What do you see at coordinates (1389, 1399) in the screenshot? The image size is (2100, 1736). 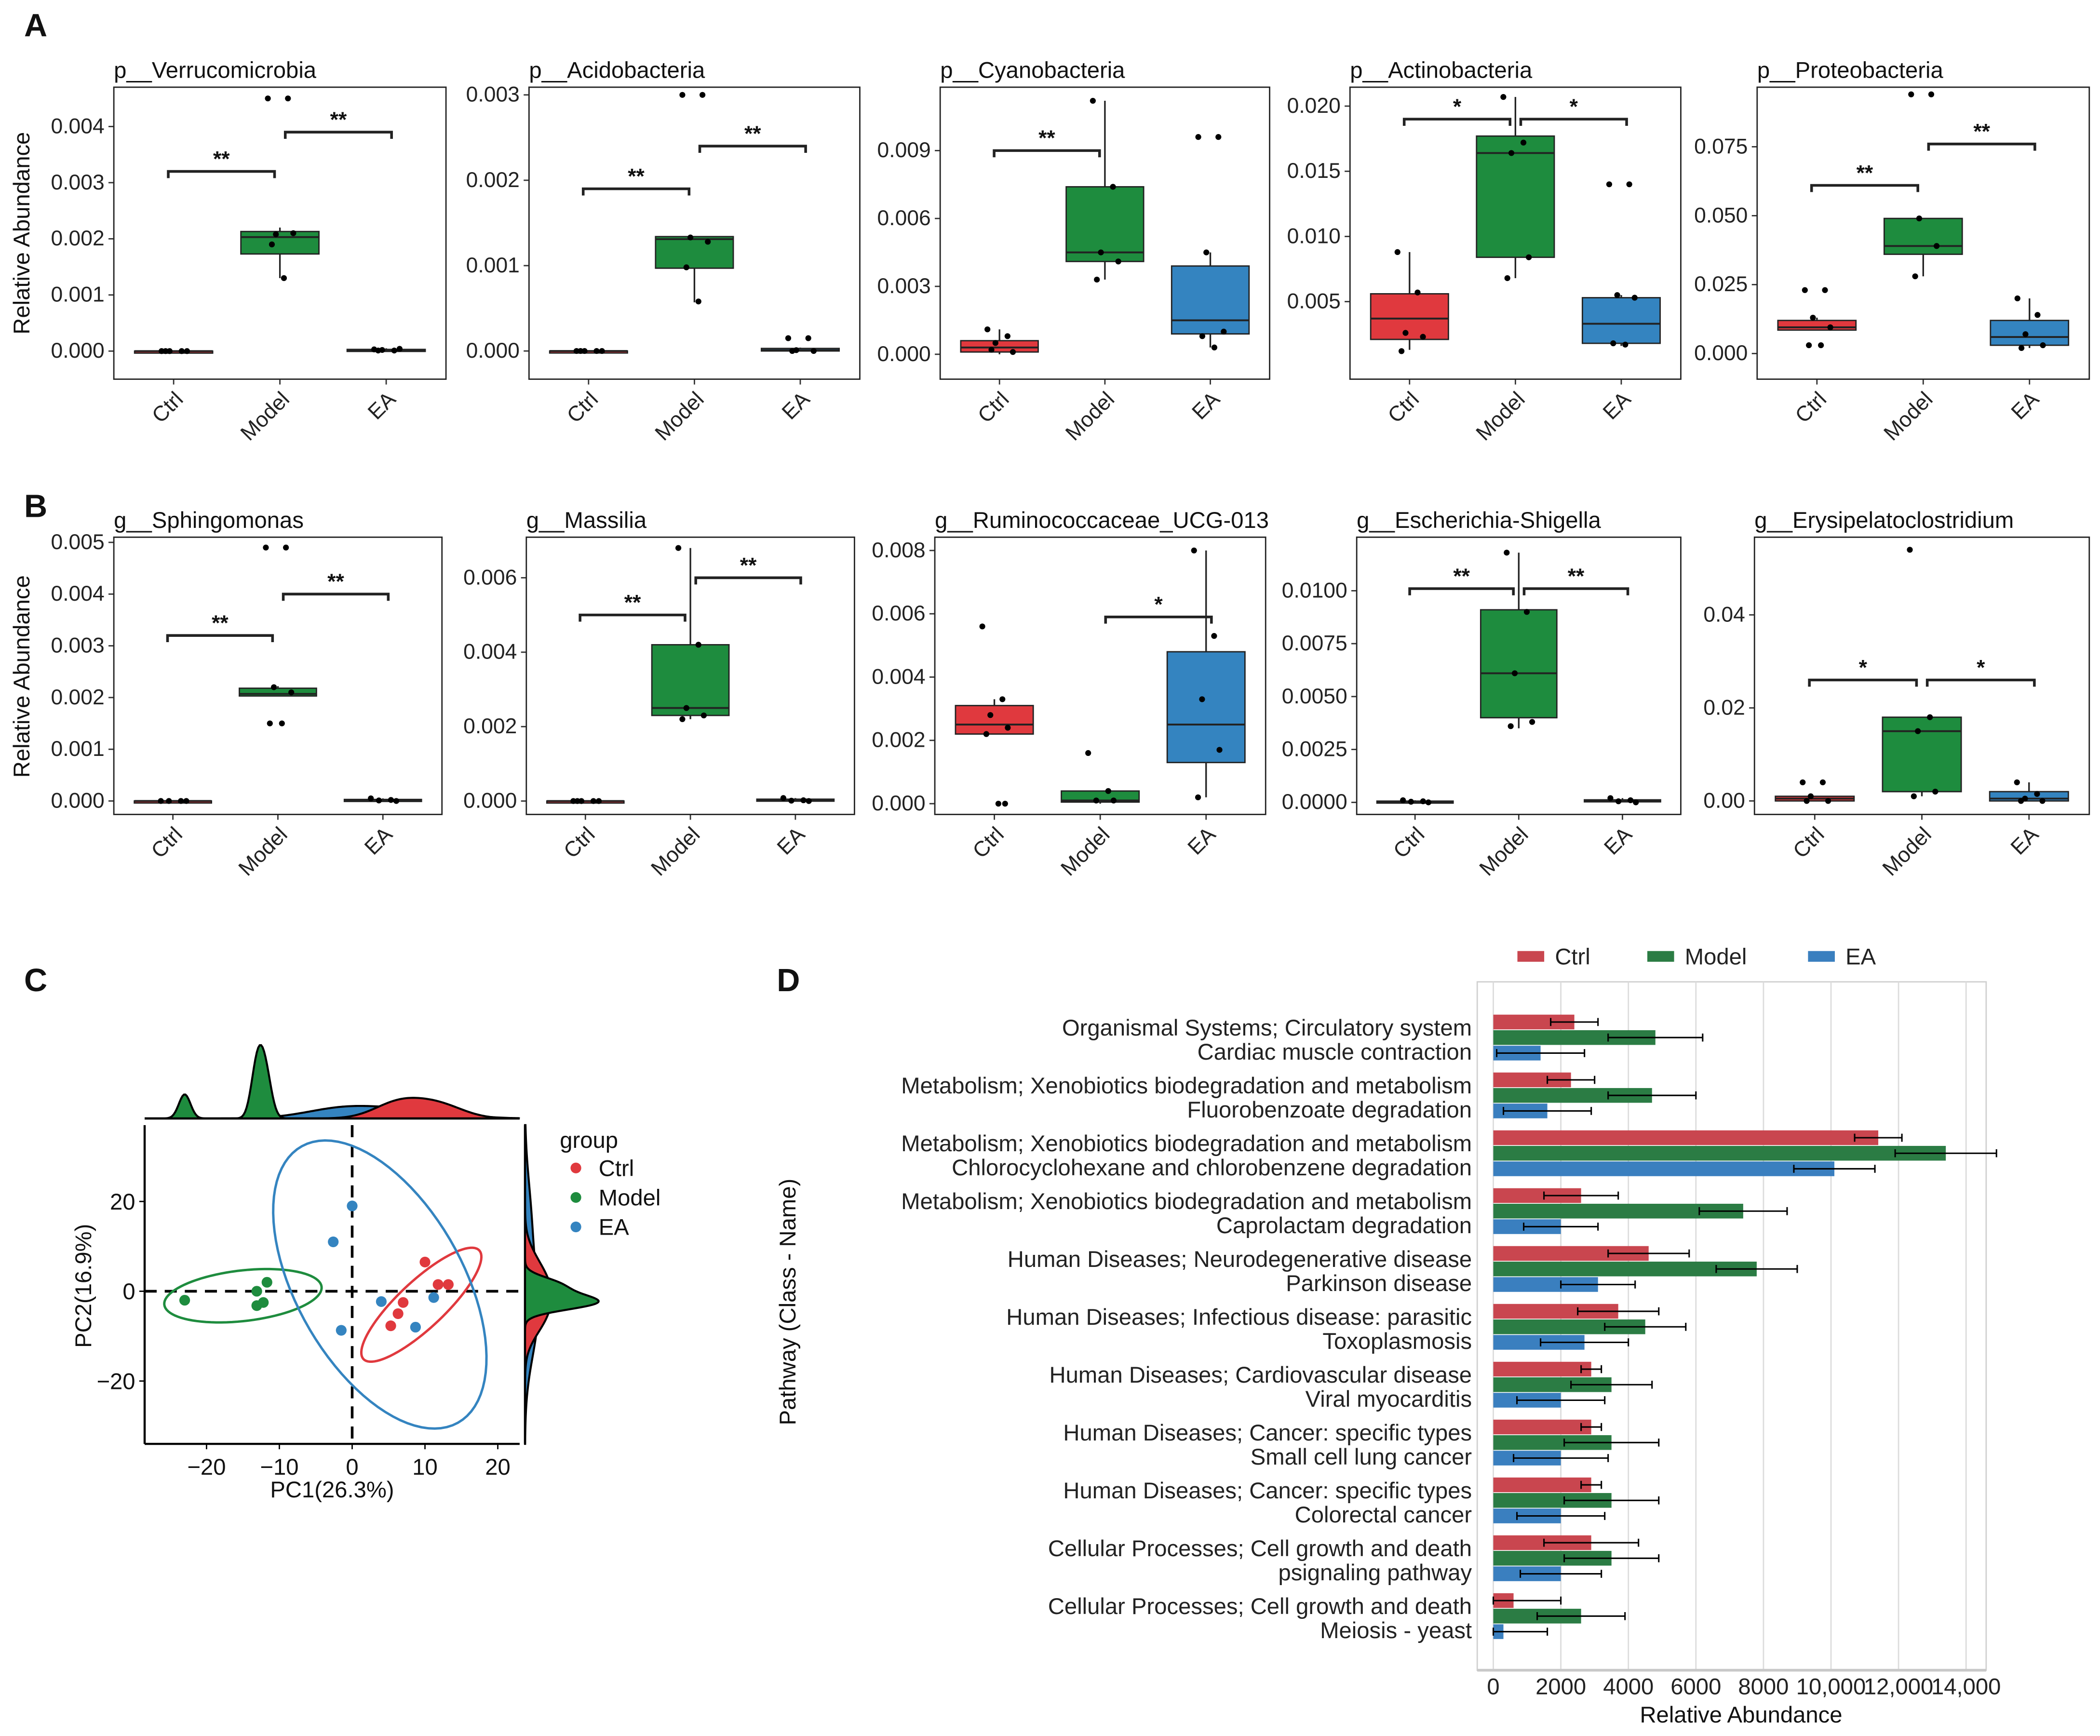 I see `pathway-name-label: Viral myocarditis` at bounding box center [1389, 1399].